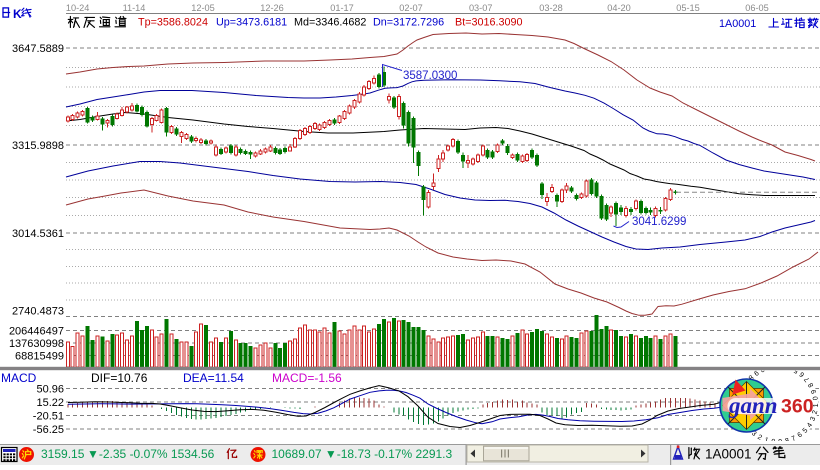 The width and height of the screenshot is (820, 470). What do you see at coordinates (307, 378) in the screenshot?
I see `svg-text: MACD=-1.56` at bounding box center [307, 378].